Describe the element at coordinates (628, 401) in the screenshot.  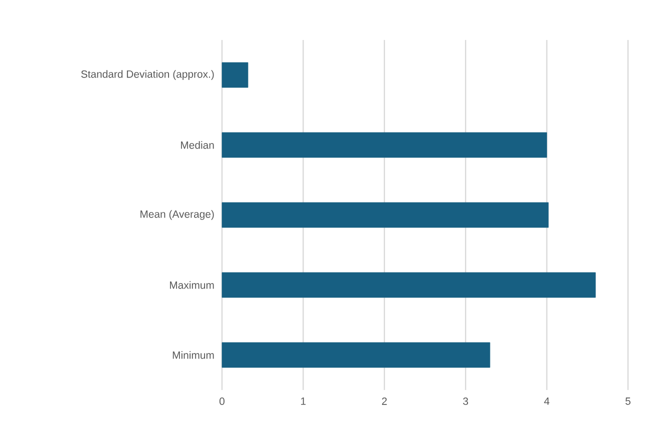
I see `x-tick-label: 5` at that location.